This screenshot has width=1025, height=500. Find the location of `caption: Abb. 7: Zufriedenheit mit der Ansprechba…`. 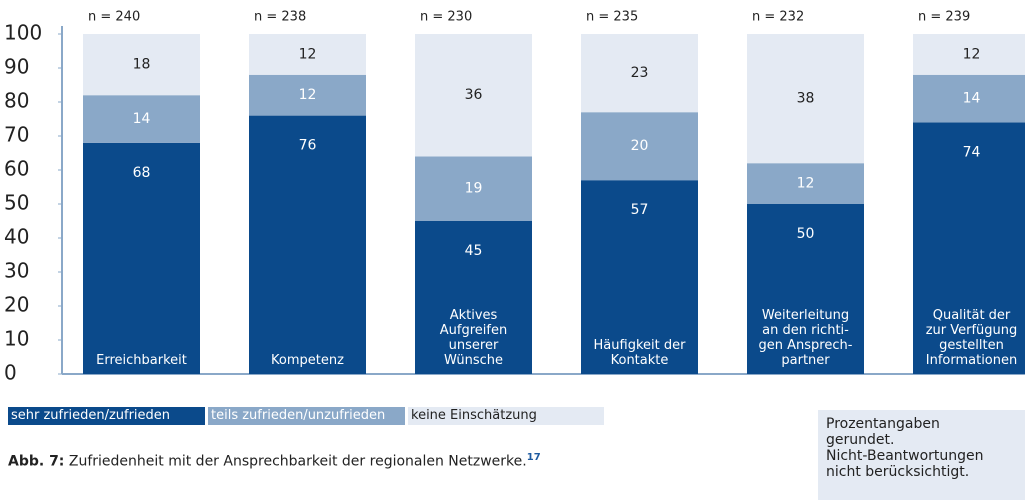

caption: Abb. 7: Zufriedenheit mit der Ansprechba… is located at coordinates (274, 461).